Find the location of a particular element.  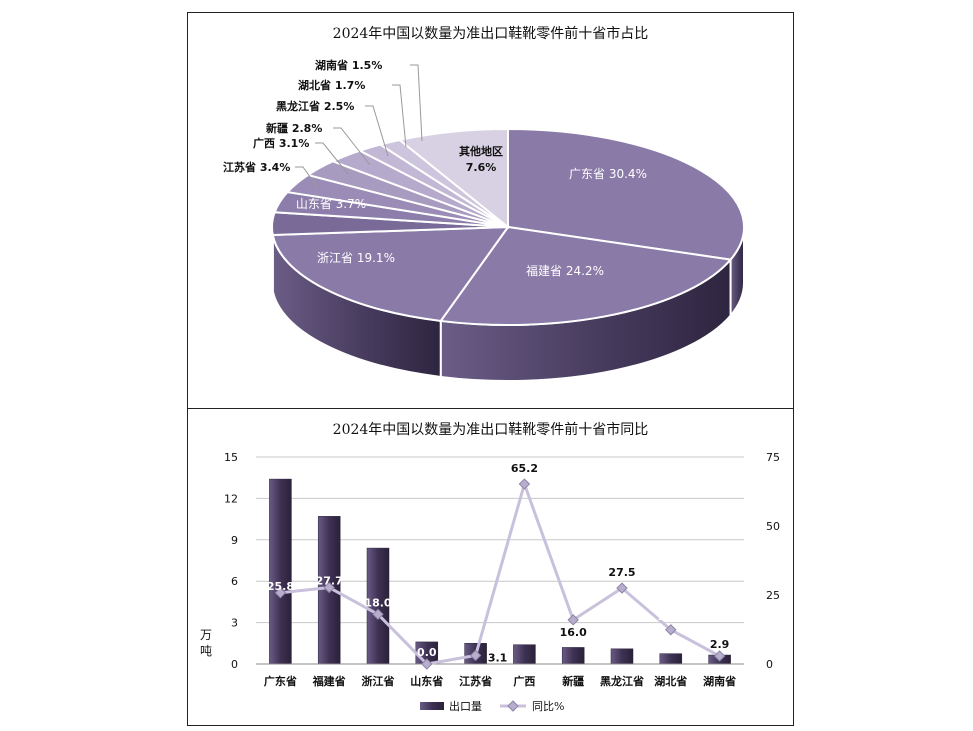

bar-新疆 is located at coordinates (573, 656).